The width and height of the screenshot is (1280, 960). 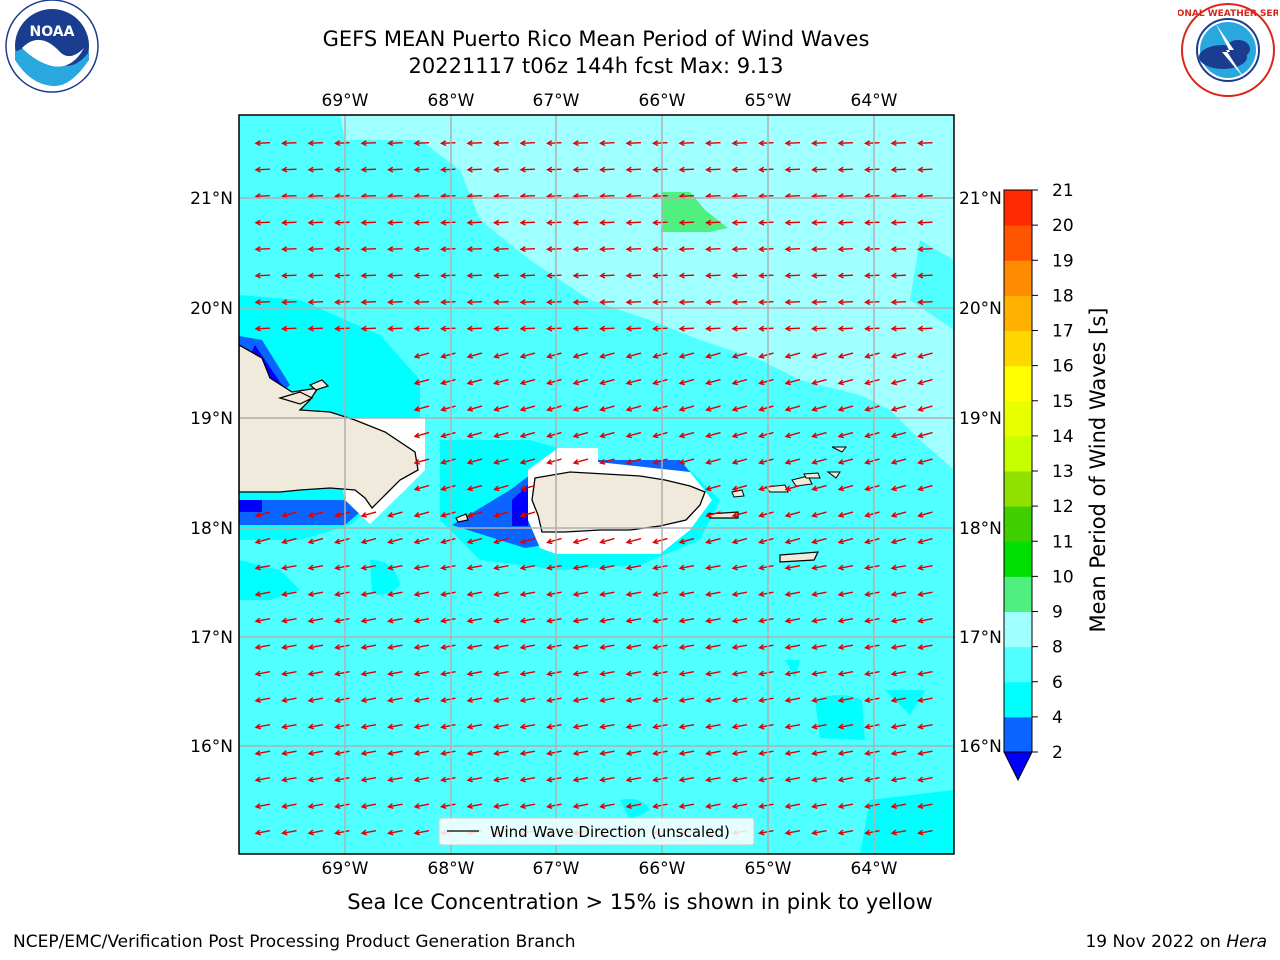 What do you see at coordinates (1057, 718) in the screenshot?
I see `colorbar-tick-label: 4` at bounding box center [1057, 718].